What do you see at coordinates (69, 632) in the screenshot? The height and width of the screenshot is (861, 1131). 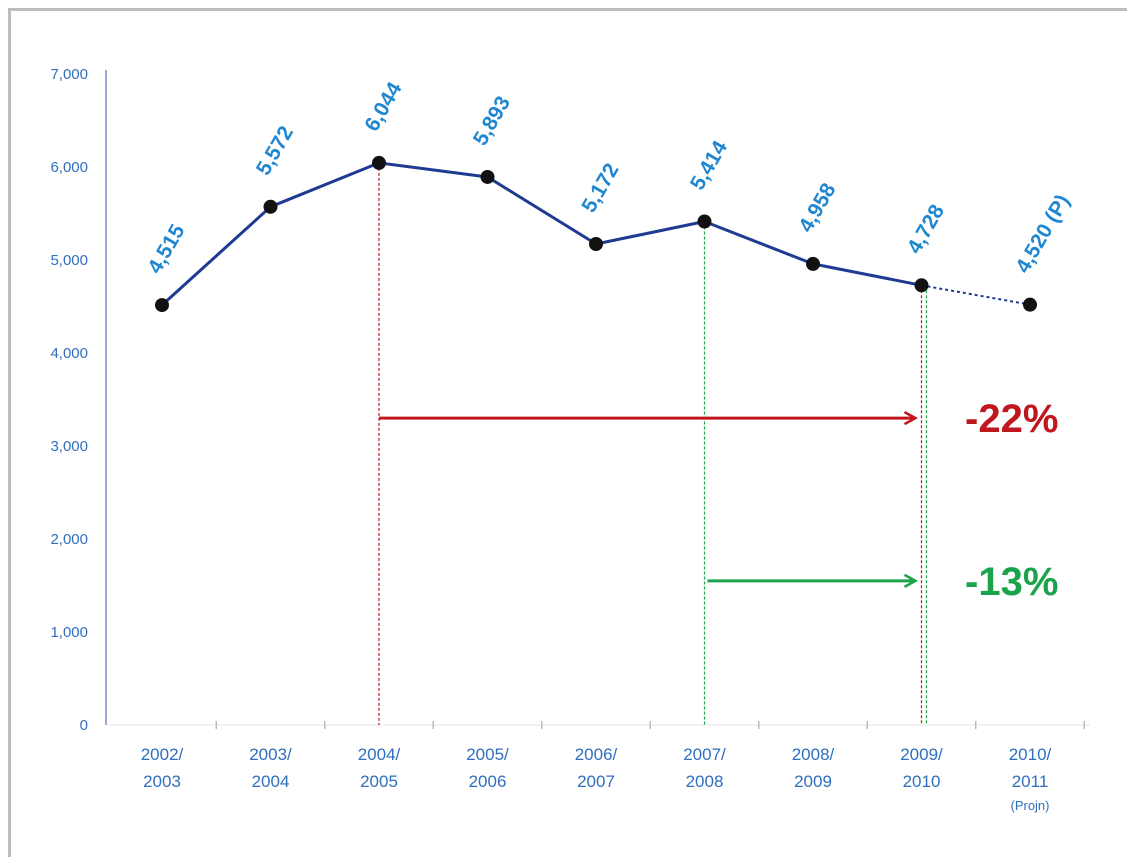 I see `y-tick-label: 1,000` at bounding box center [69, 632].